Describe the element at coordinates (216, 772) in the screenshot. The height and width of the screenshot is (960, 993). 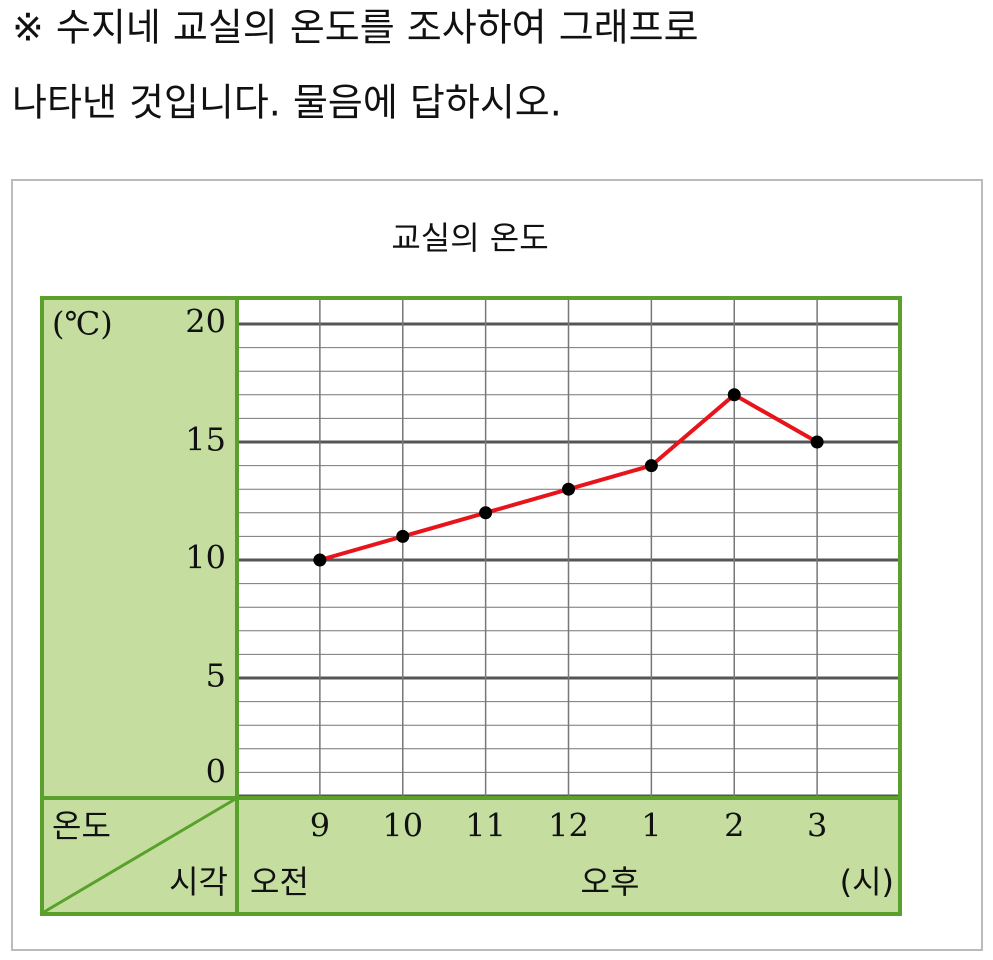
I see `y-tick-label: 0` at that location.